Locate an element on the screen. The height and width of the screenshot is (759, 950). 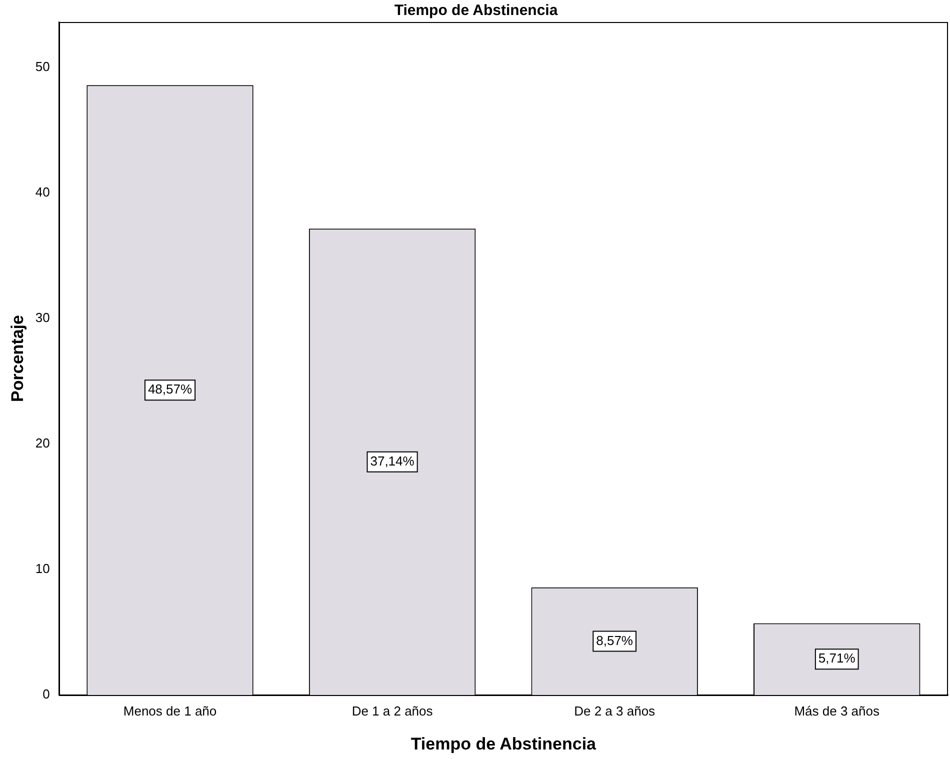
y-tick-label: 50 is located at coordinates (42, 66).